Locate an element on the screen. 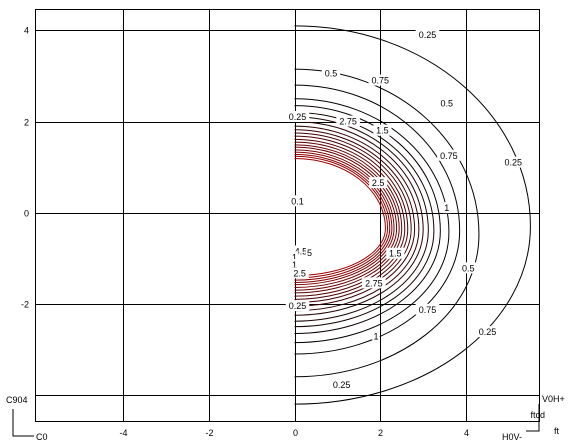 The width and height of the screenshot is (570, 442). corner-label-left-horizontal: C0 is located at coordinates (42, 437).